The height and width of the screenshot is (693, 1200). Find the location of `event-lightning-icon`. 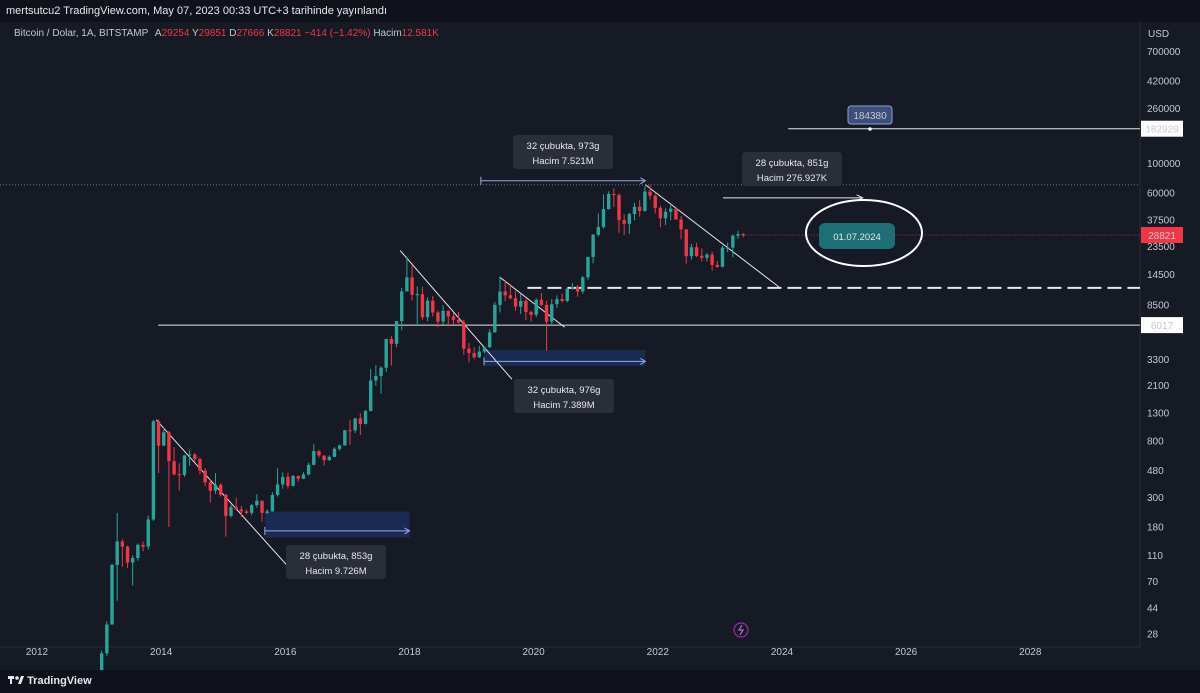

event-lightning-icon is located at coordinates (741, 630).